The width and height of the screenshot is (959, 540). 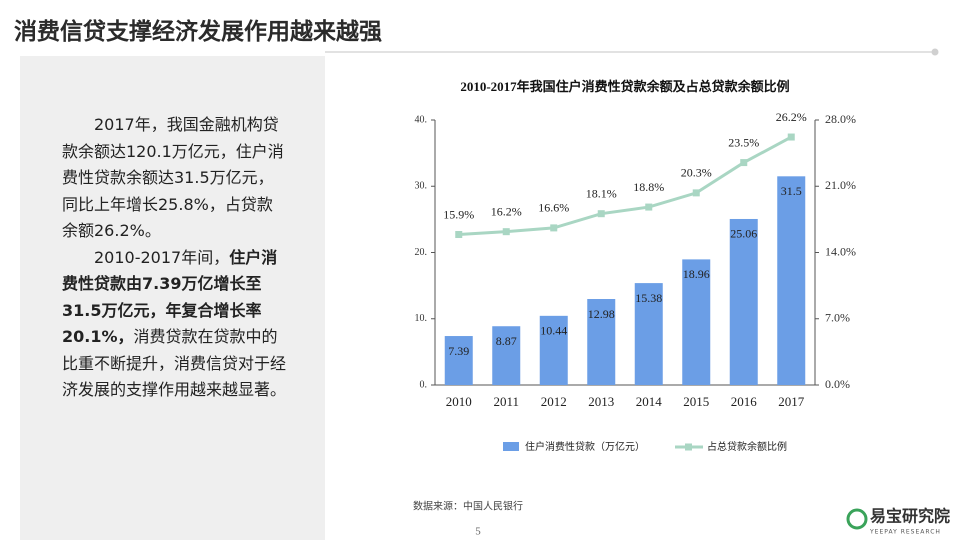 I want to click on y2-tick-label: 21.0%, so click(x=840, y=185).